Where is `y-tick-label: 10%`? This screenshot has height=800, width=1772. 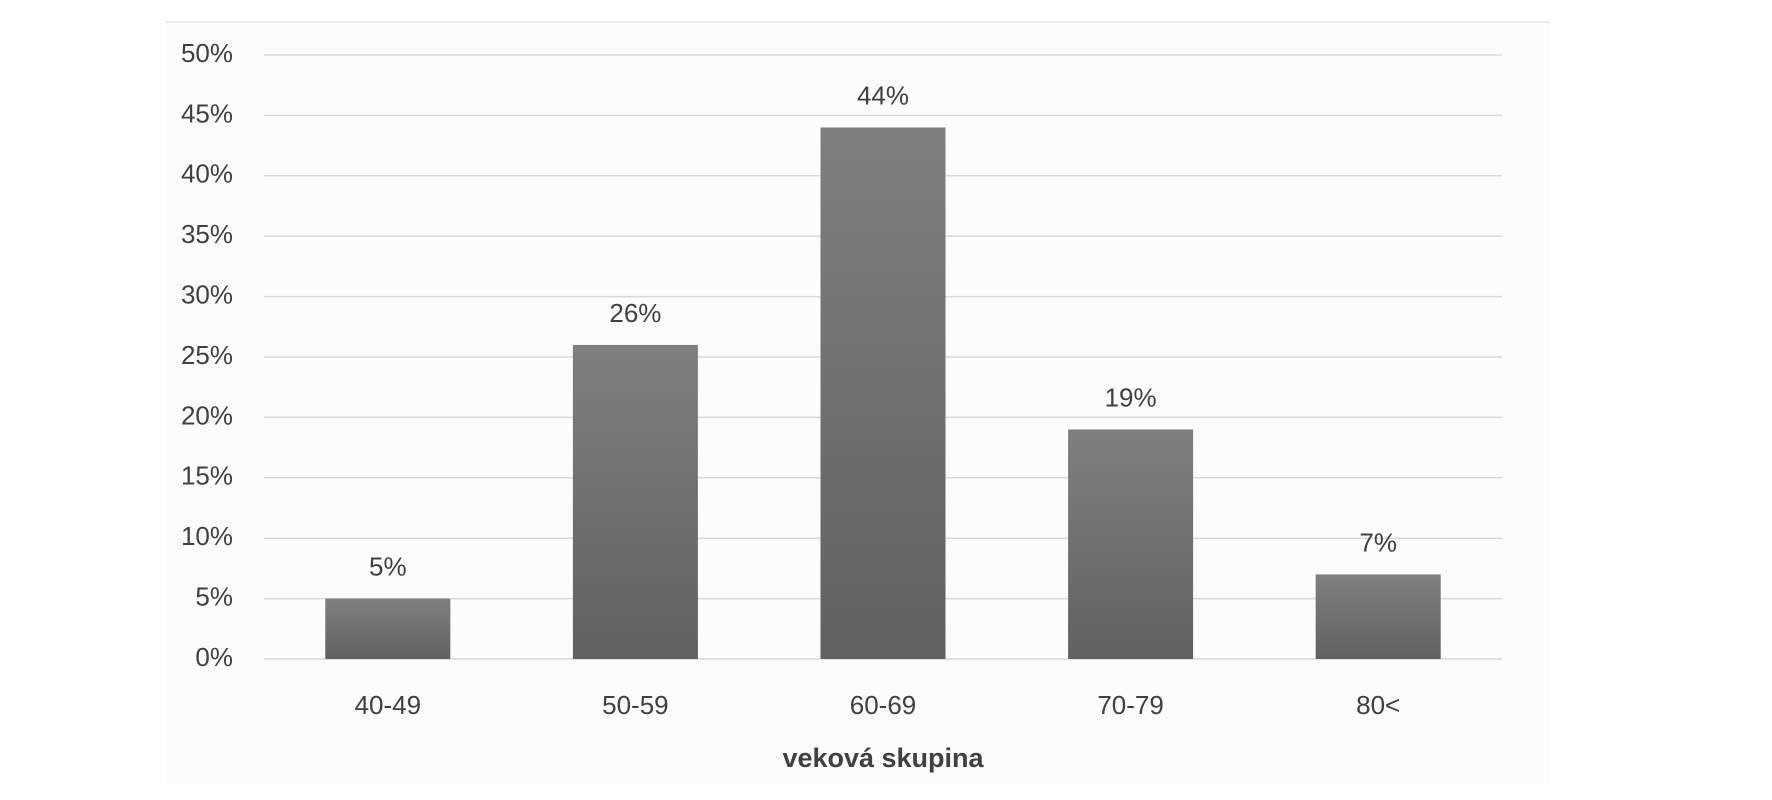 y-tick-label: 10% is located at coordinates (207, 536).